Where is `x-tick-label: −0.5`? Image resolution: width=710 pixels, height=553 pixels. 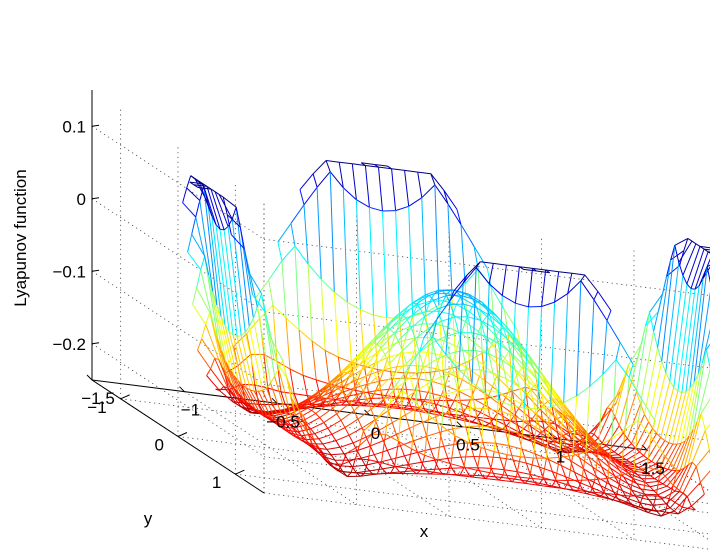
x-tick-label: −0.5 is located at coordinates (283, 421).